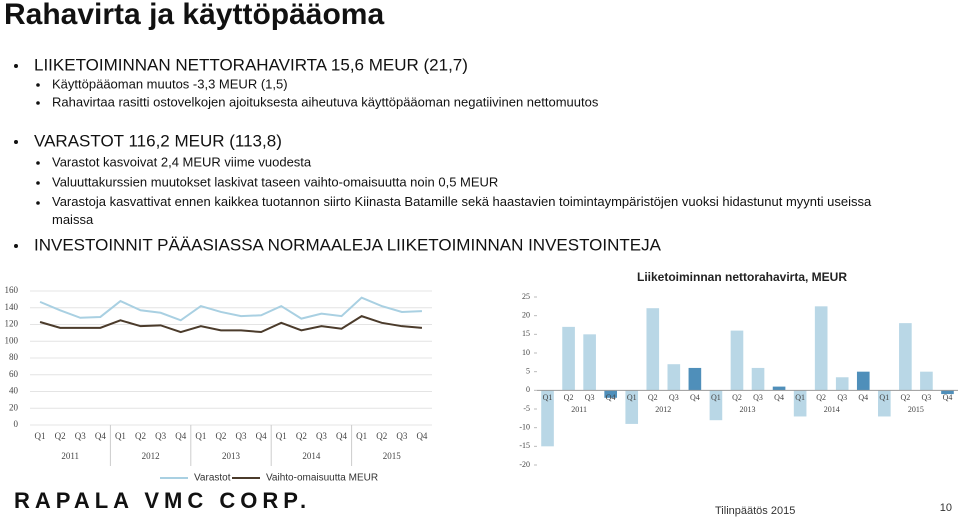  What do you see at coordinates (322, 478) in the screenshot?
I see `legend-label: Vaihto-omaisuutta MEUR` at bounding box center [322, 478].